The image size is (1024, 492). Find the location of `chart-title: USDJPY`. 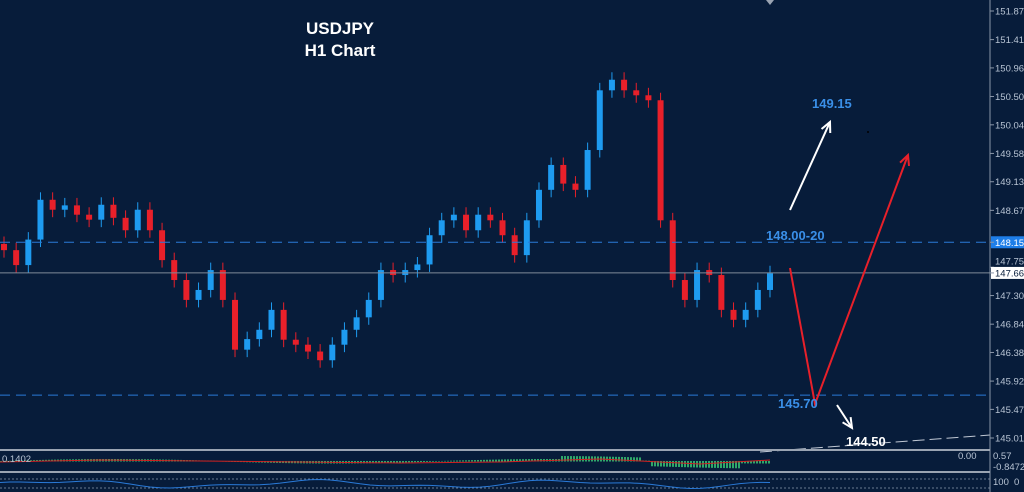

chart-title: USDJPY is located at coordinates (340, 28).